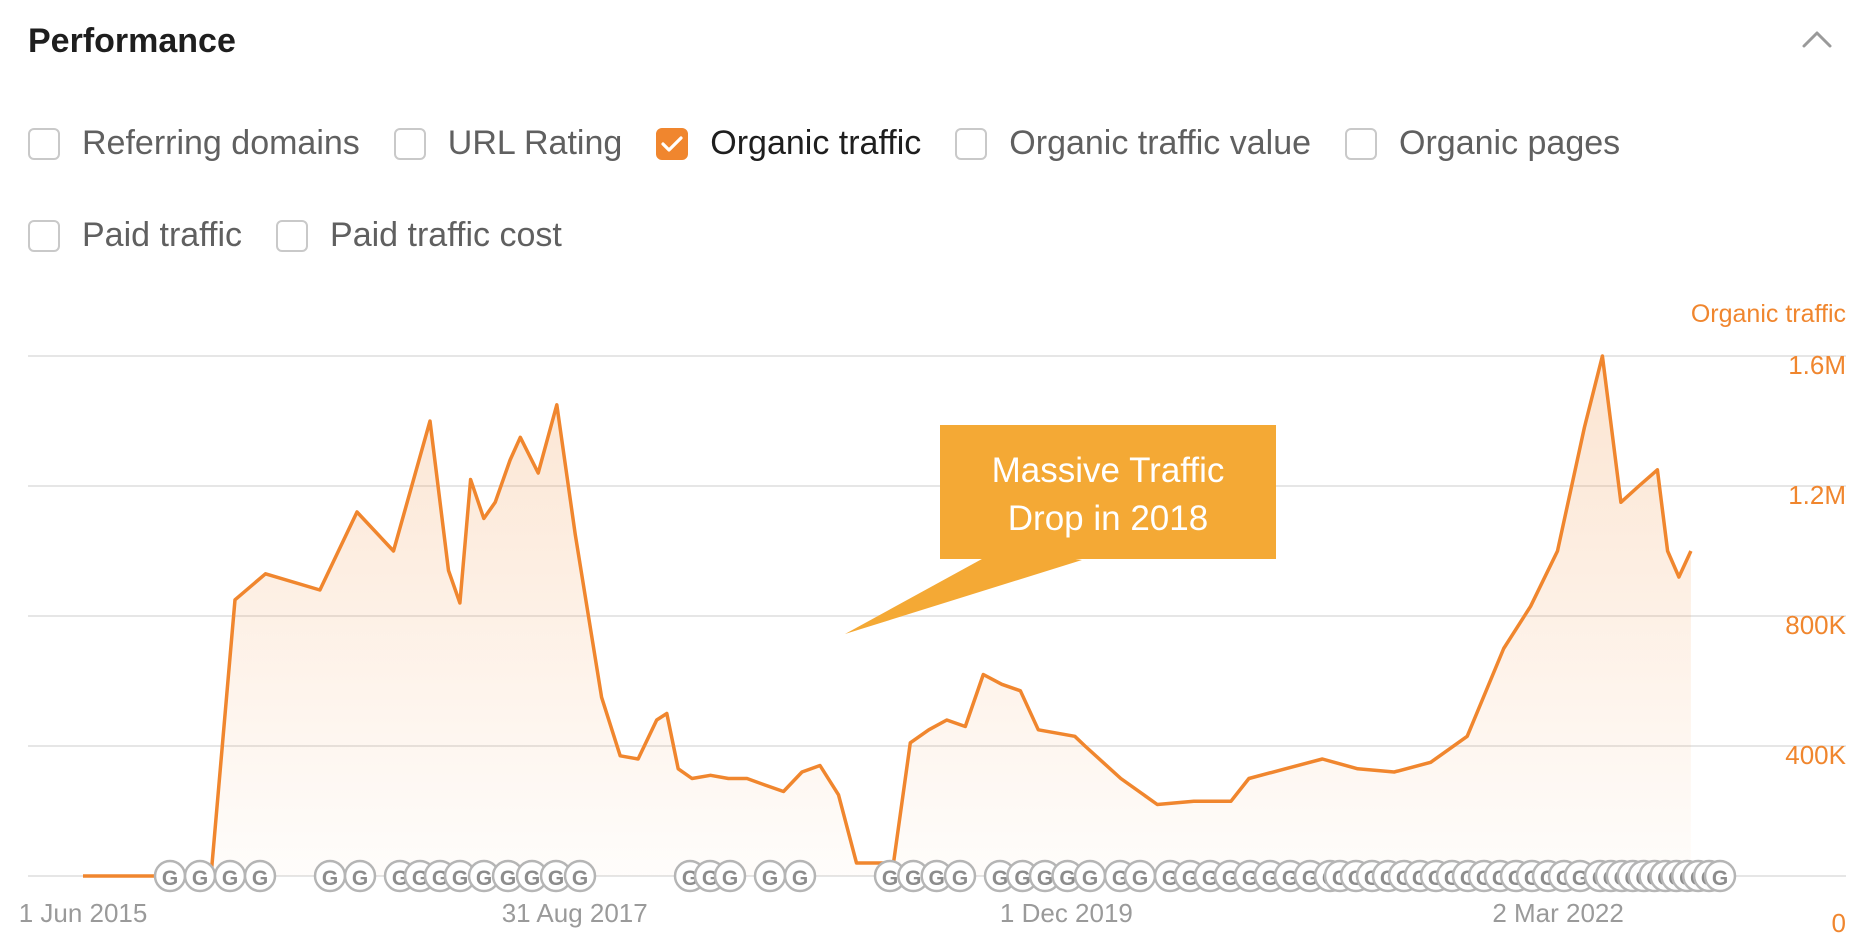 This screenshot has width=1872, height=940. What do you see at coordinates (132, 41) in the screenshot?
I see `panel-title: Performance` at bounding box center [132, 41].